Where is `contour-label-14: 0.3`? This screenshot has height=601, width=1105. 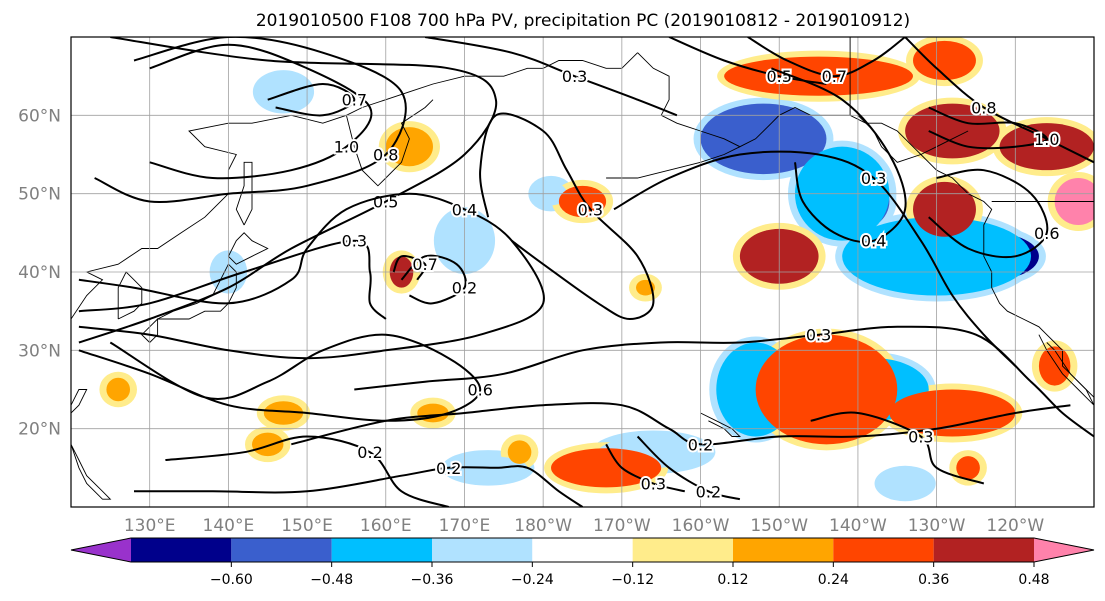 contour-label-14: 0.3 is located at coordinates (873, 178).